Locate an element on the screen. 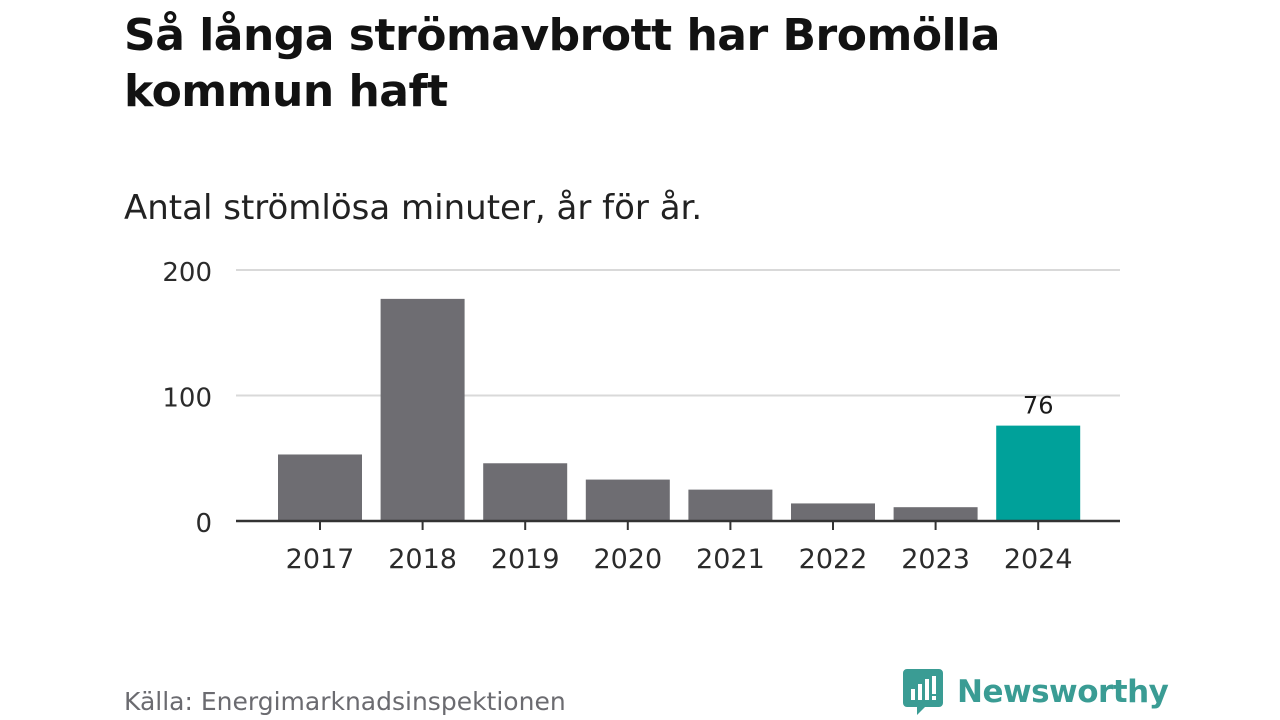 The width and height of the screenshot is (1280, 720). bar-2020 is located at coordinates (627, 500).